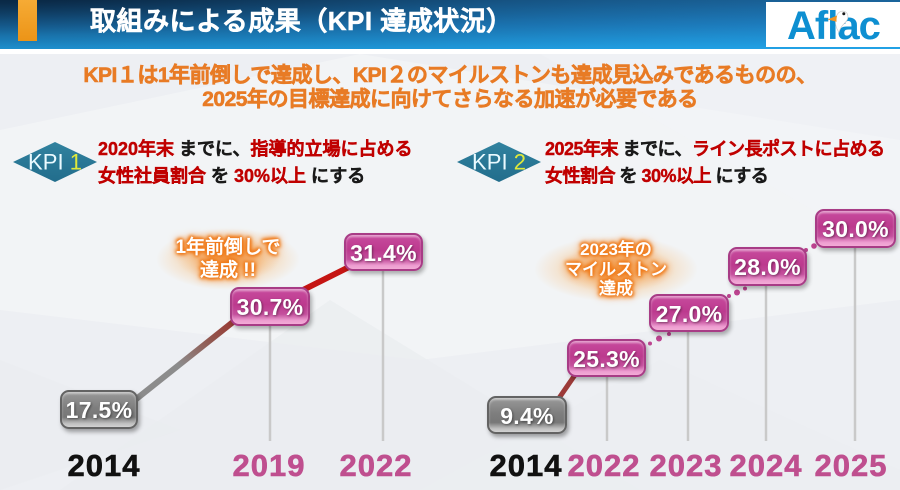 This screenshot has width=900, height=490. I want to click on svg-text: KPI 2, so click(499, 162).